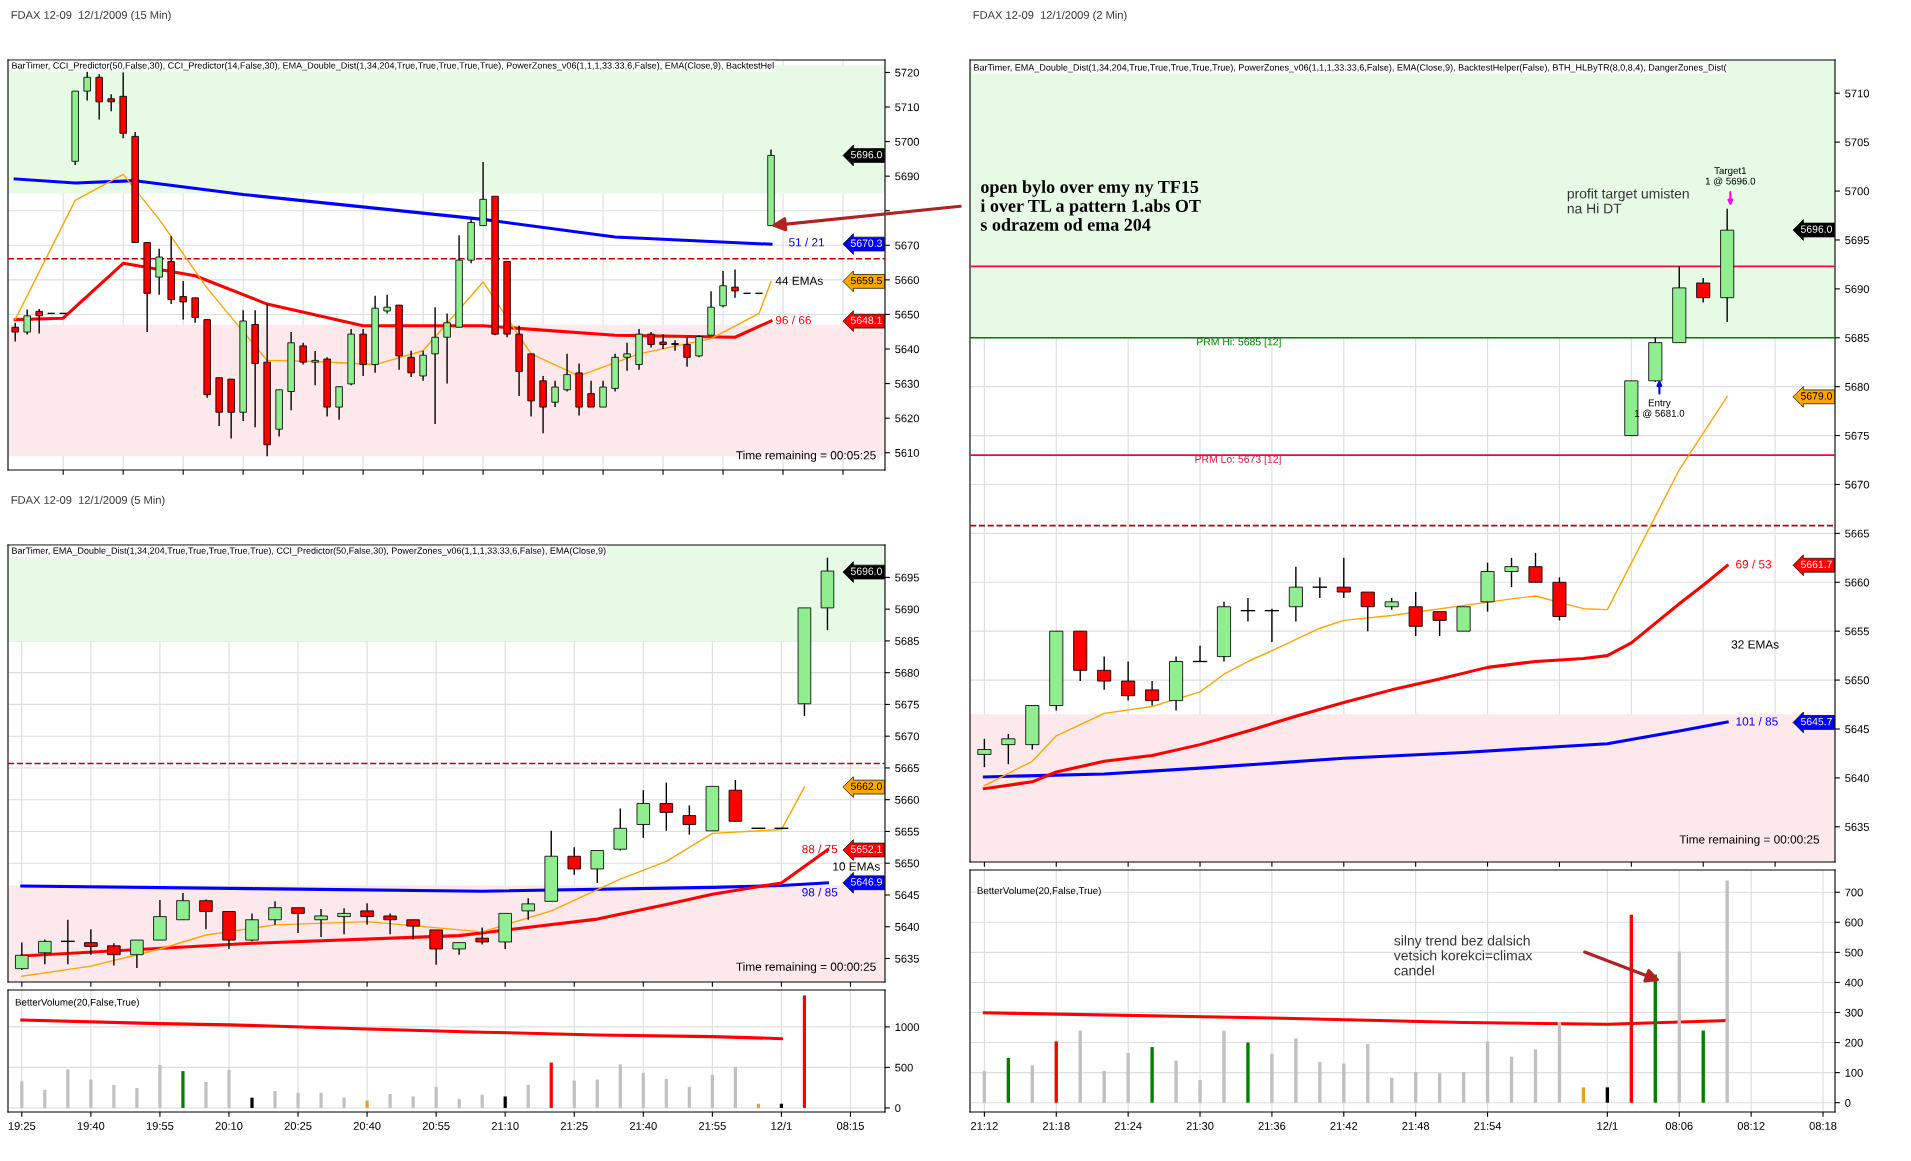  I want to click on x-tick-label: 20:10, so click(229, 1126).